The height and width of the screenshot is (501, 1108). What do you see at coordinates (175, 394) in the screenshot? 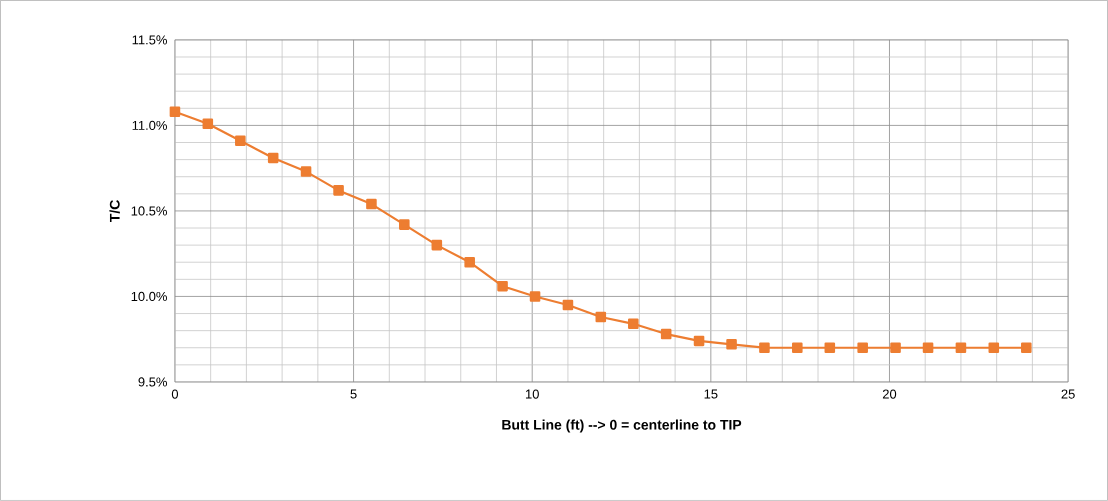
I see `x-tick-label: 0` at bounding box center [175, 394].